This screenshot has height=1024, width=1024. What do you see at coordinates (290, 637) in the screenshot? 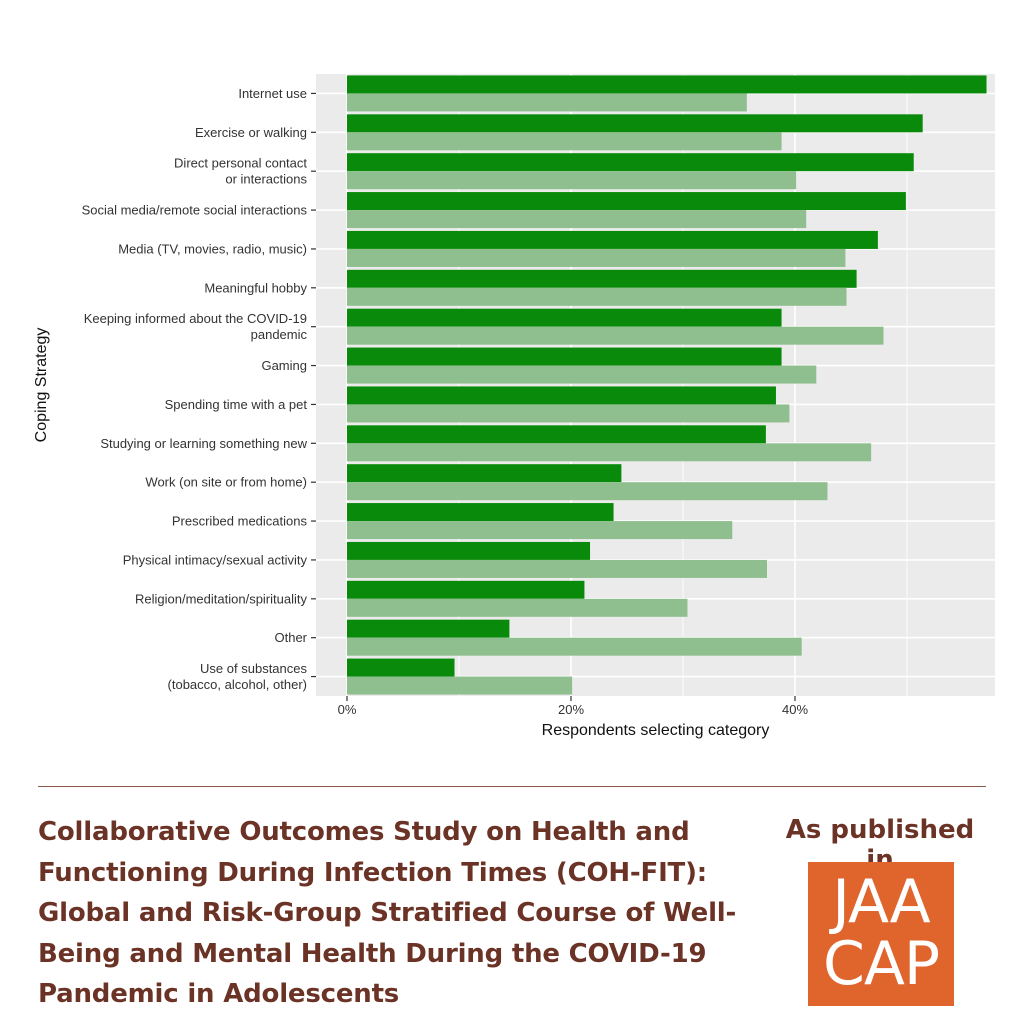
I see `y-tick-label: Other` at bounding box center [290, 637].